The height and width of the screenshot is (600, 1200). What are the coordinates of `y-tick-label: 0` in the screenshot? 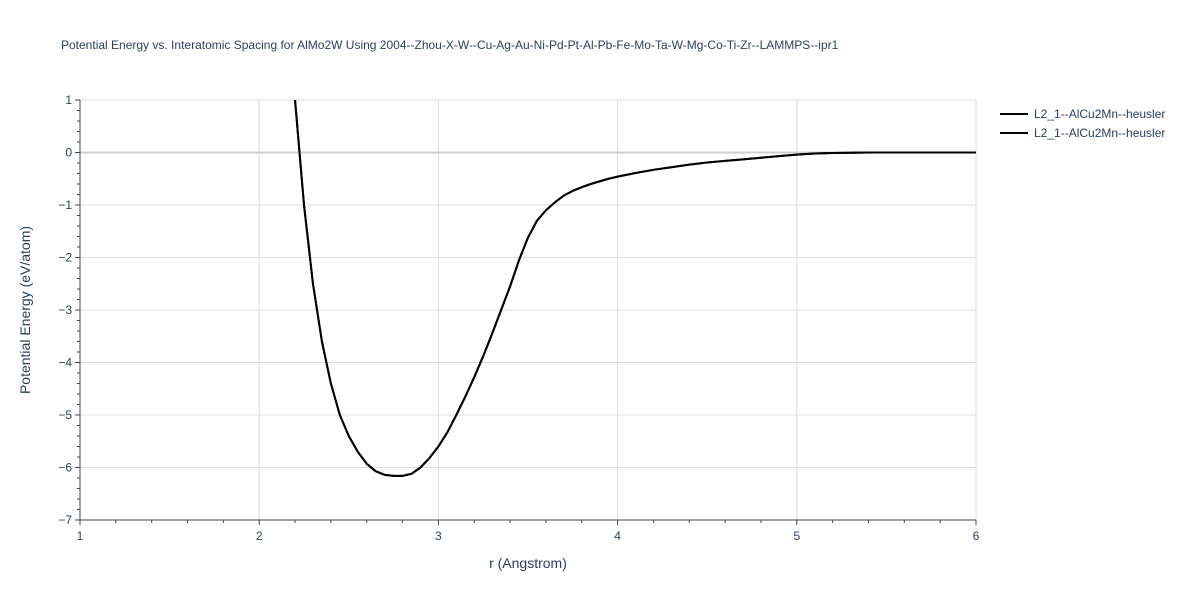 It's located at (68, 153).